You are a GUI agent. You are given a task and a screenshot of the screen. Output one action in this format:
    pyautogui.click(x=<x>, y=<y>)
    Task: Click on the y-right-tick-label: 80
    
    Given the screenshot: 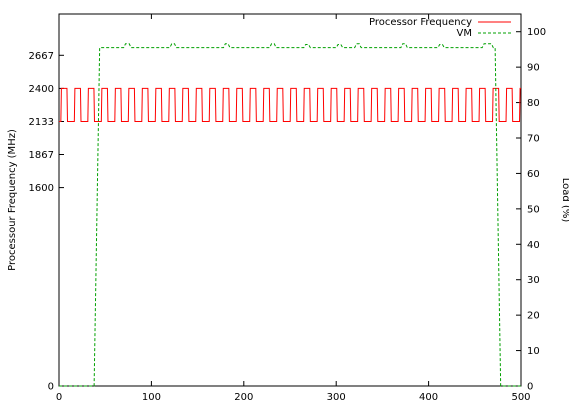 What is the action you would take?
    pyautogui.click(x=533, y=103)
    